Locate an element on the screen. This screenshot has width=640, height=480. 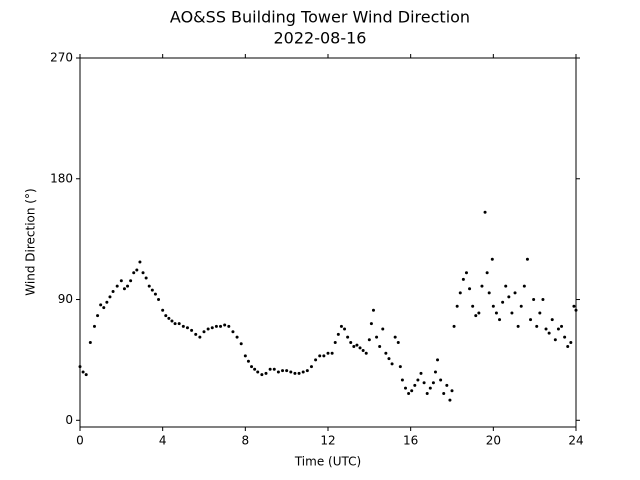
chart-title: AO&SS Building Tower Wind Direction is located at coordinates (320, 17).